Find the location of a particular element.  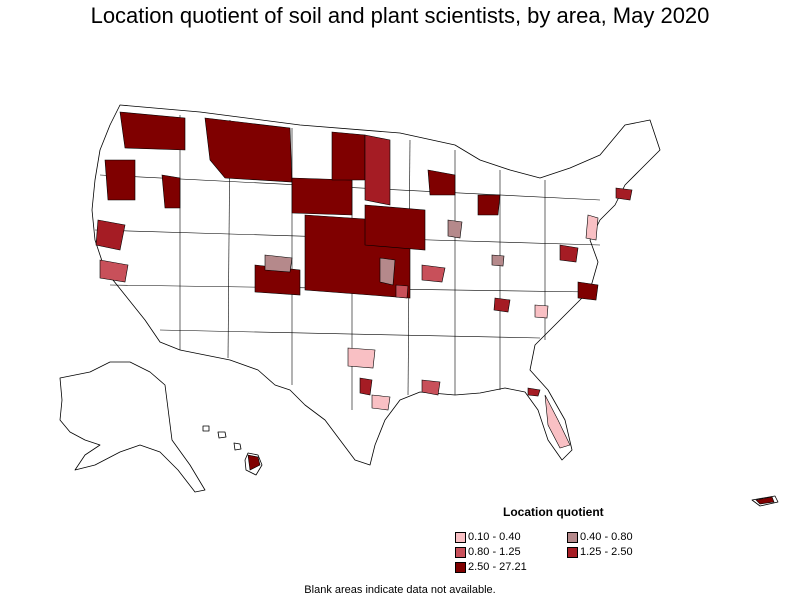

hawaii-island-oahu is located at coordinates (222, 435).